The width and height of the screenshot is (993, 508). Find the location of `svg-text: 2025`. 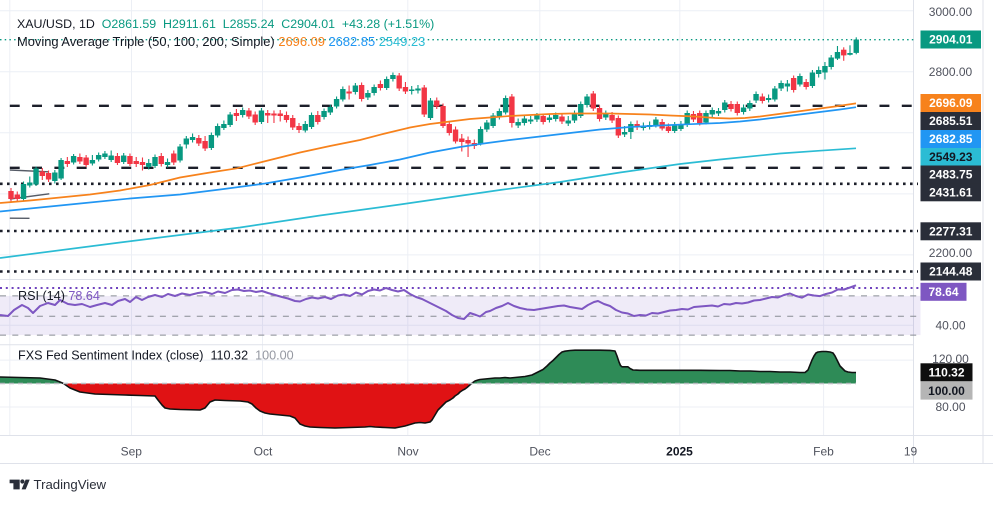

svg-text: 2025 is located at coordinates (679, 452).